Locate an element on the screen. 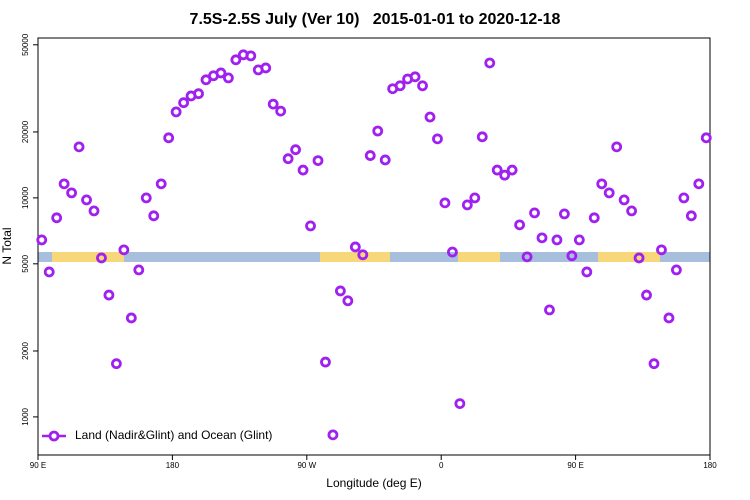 The width and height of the screenshot is (750, 500). surface-band is located at coordinates (374, 257).